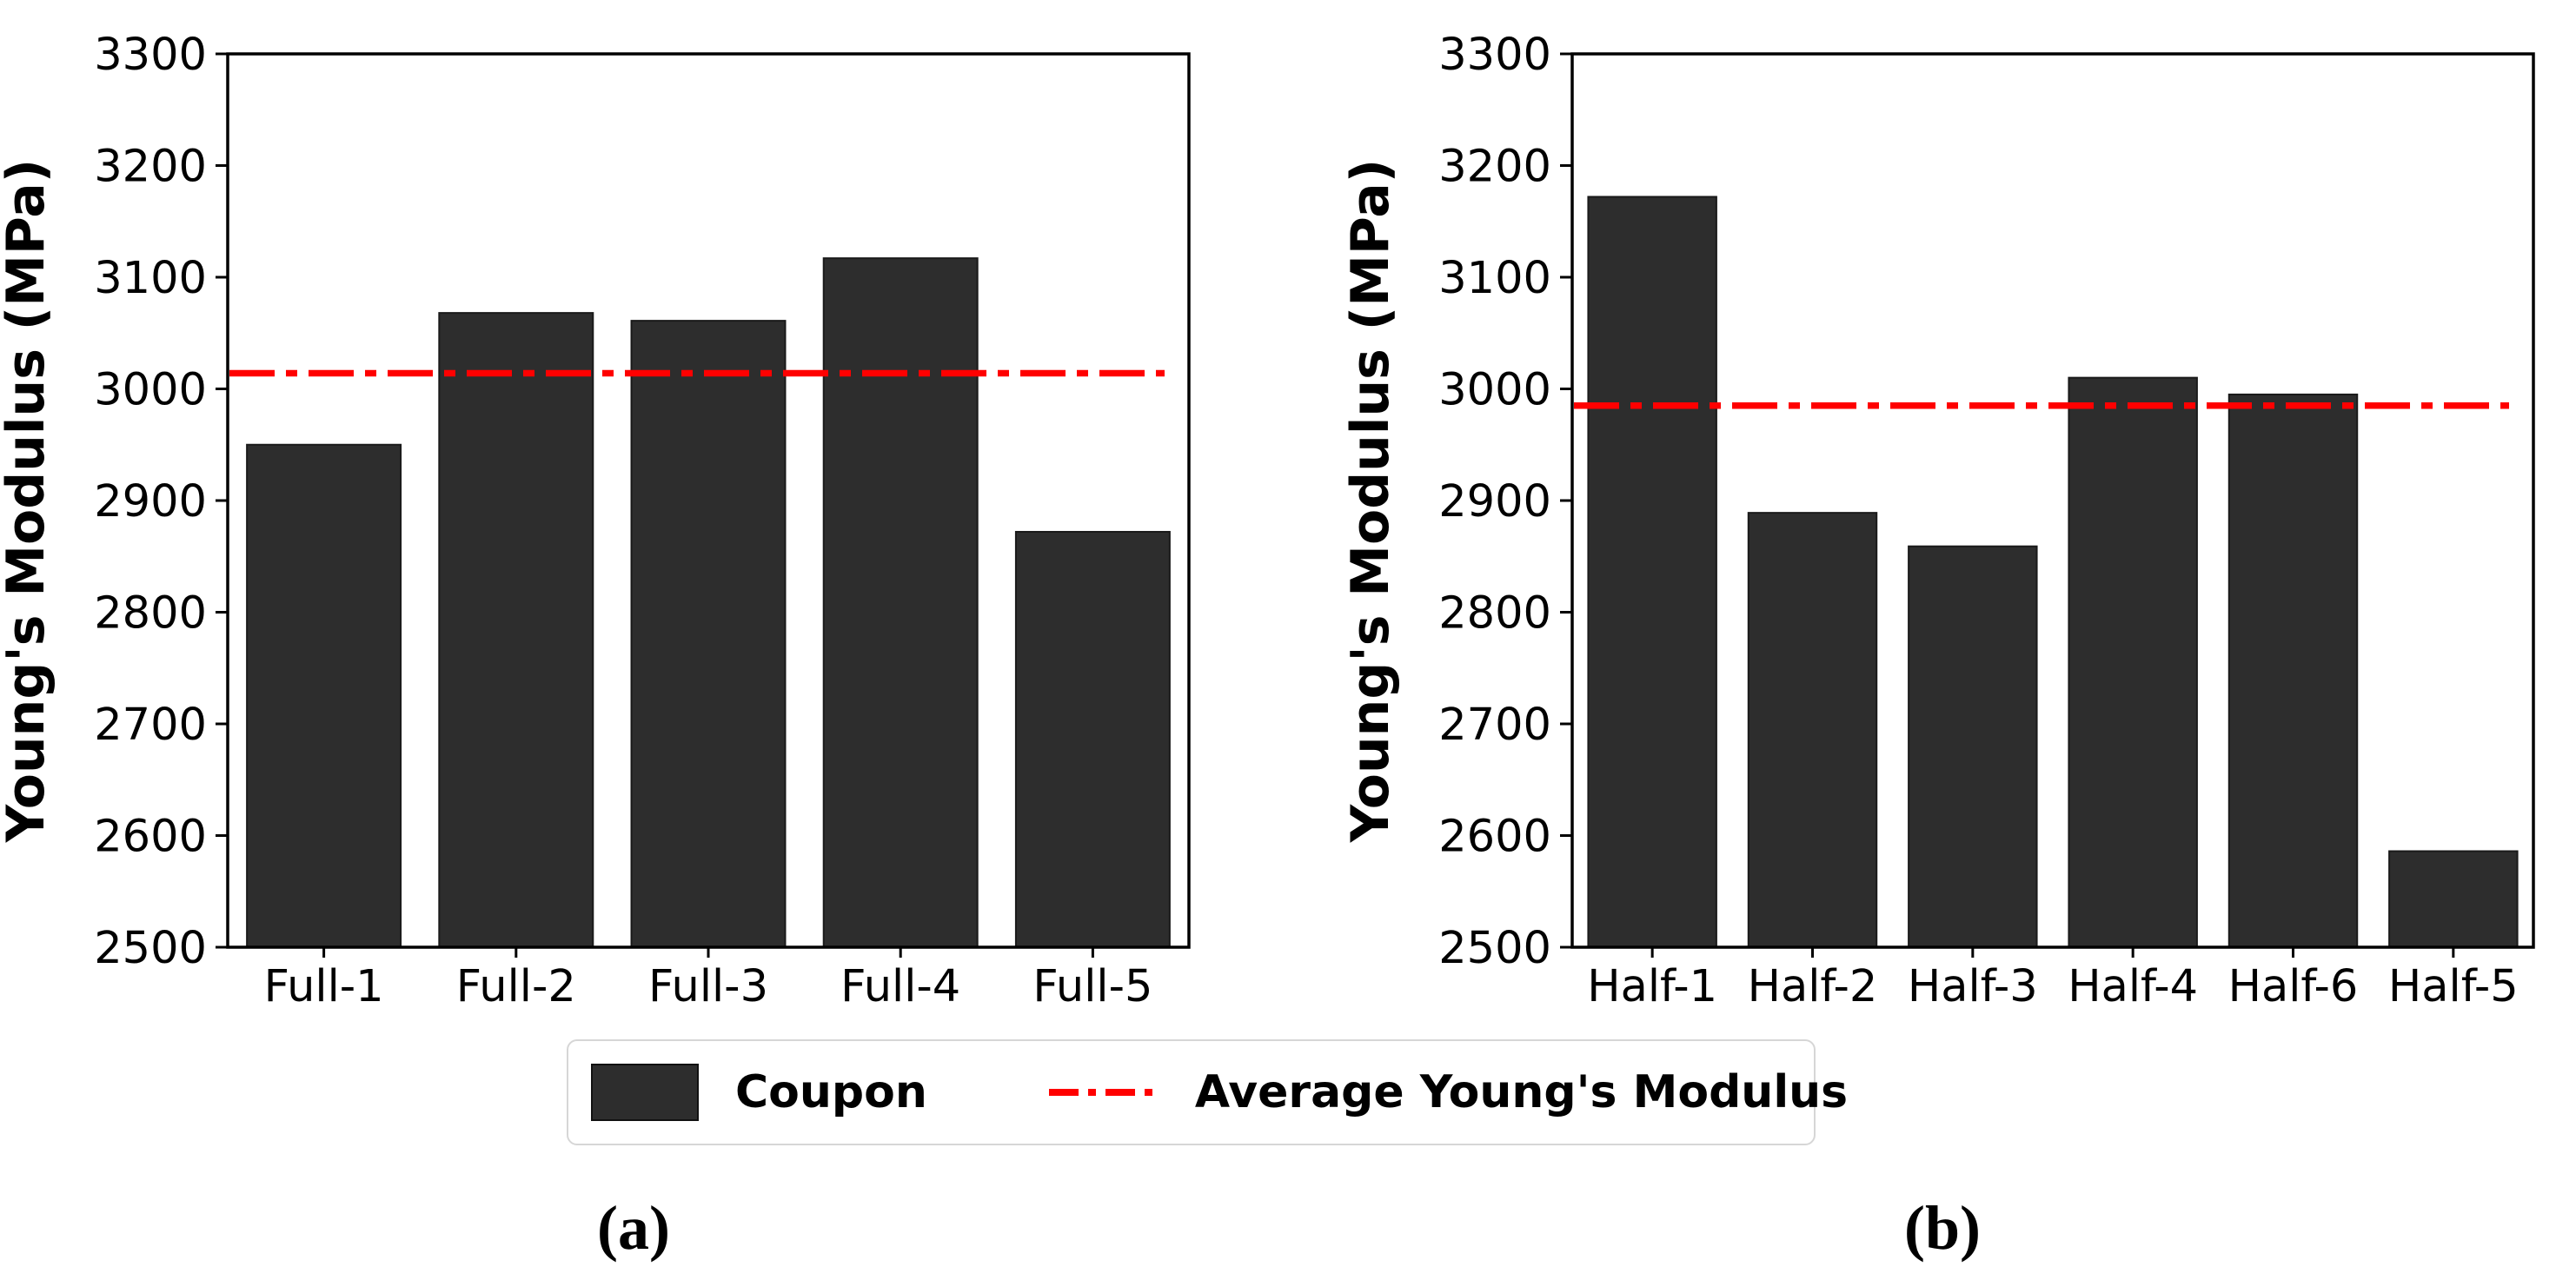 Image resolution: width=2576 pixels, height=1287 pixels. I want to click on x-tick-label-Half-4: Half-4, so click(2133, 986).